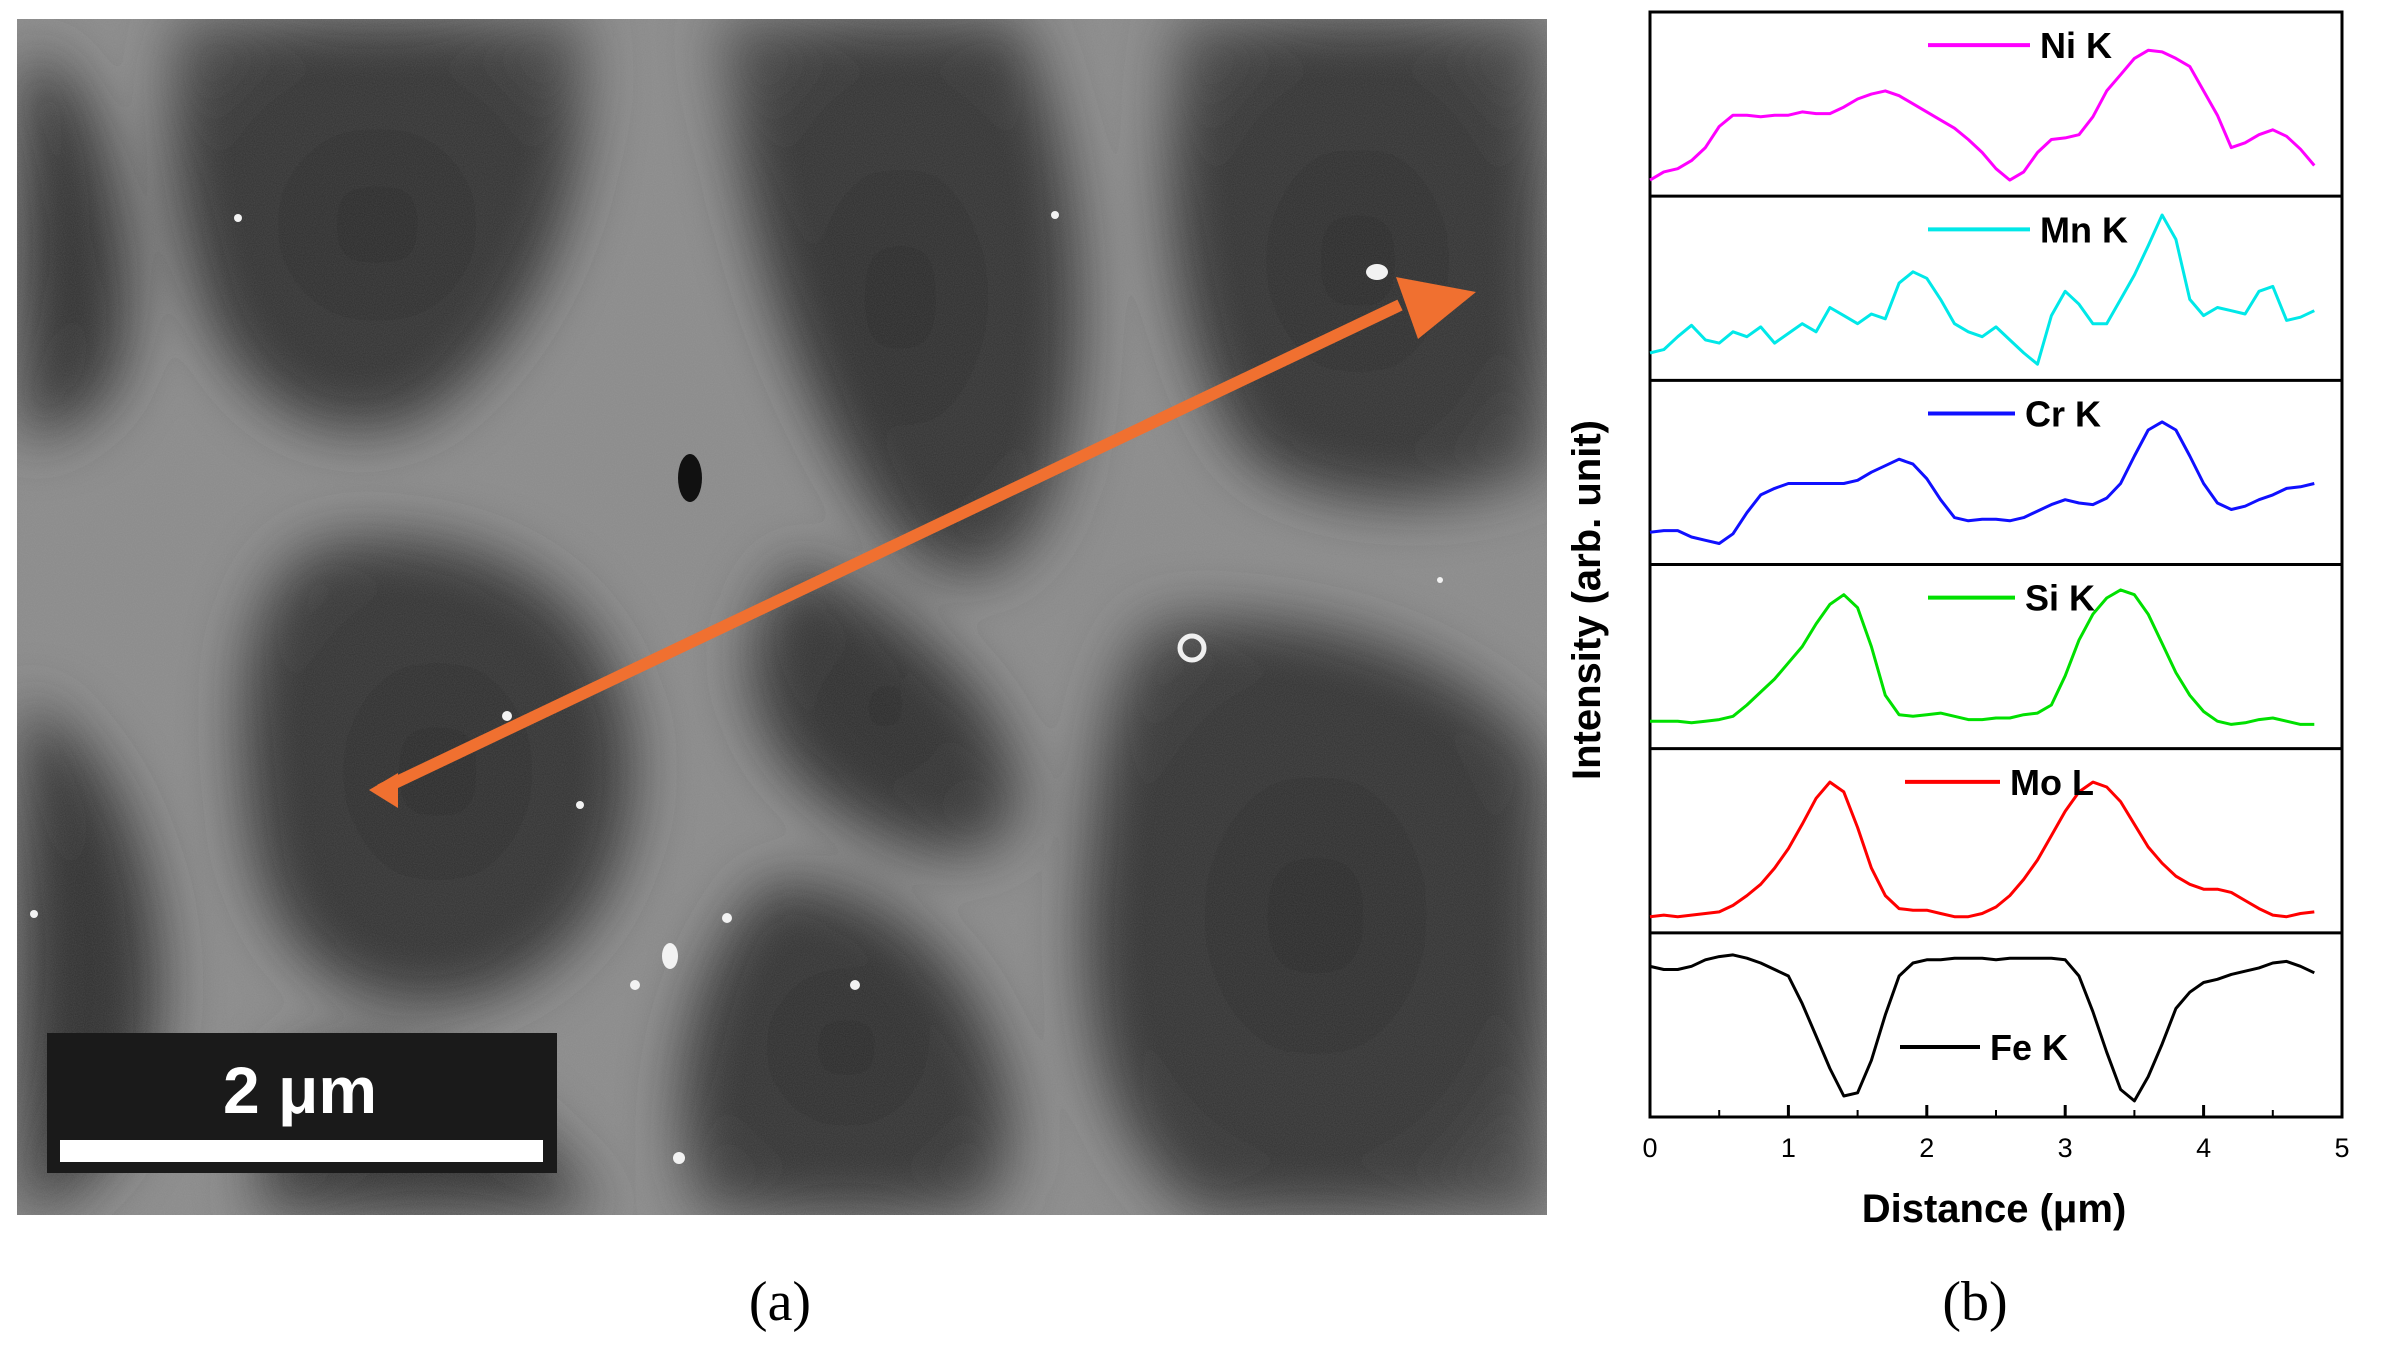 The width and height of the screenshot is (2389, 1345). Describe the element at coordinates (1587, 600) in the screenshot. I see `y-axis-title: Intensity (arb. unit)` at that location.